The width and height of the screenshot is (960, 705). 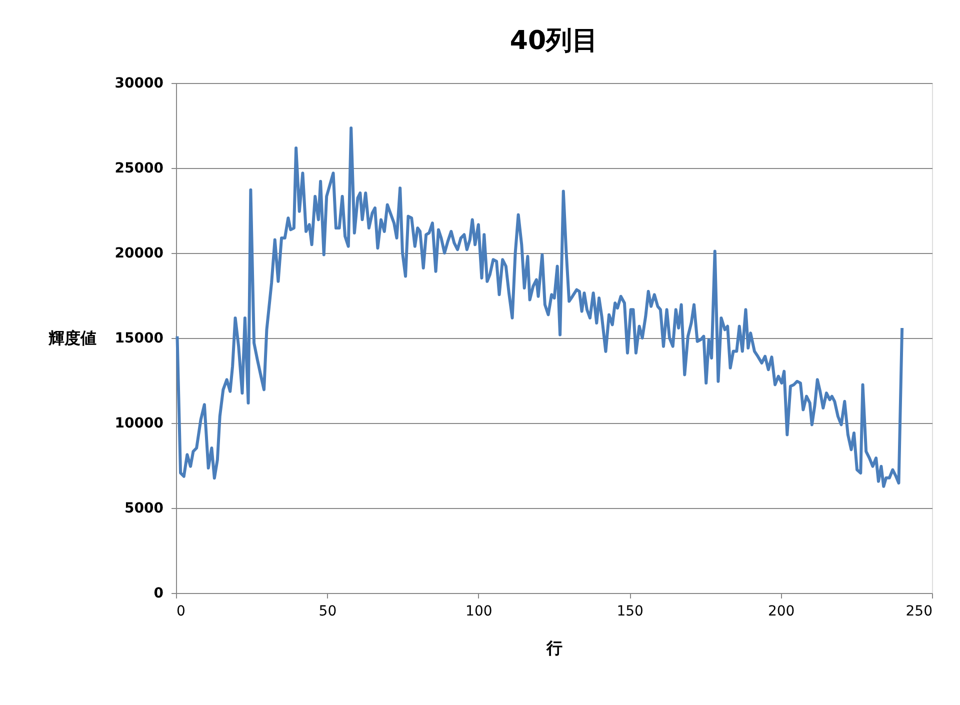 What do you see at coordinates (139, 84) in the screenshot?
I see `y-tick-label: 30000` at bounding box center [139, 84].